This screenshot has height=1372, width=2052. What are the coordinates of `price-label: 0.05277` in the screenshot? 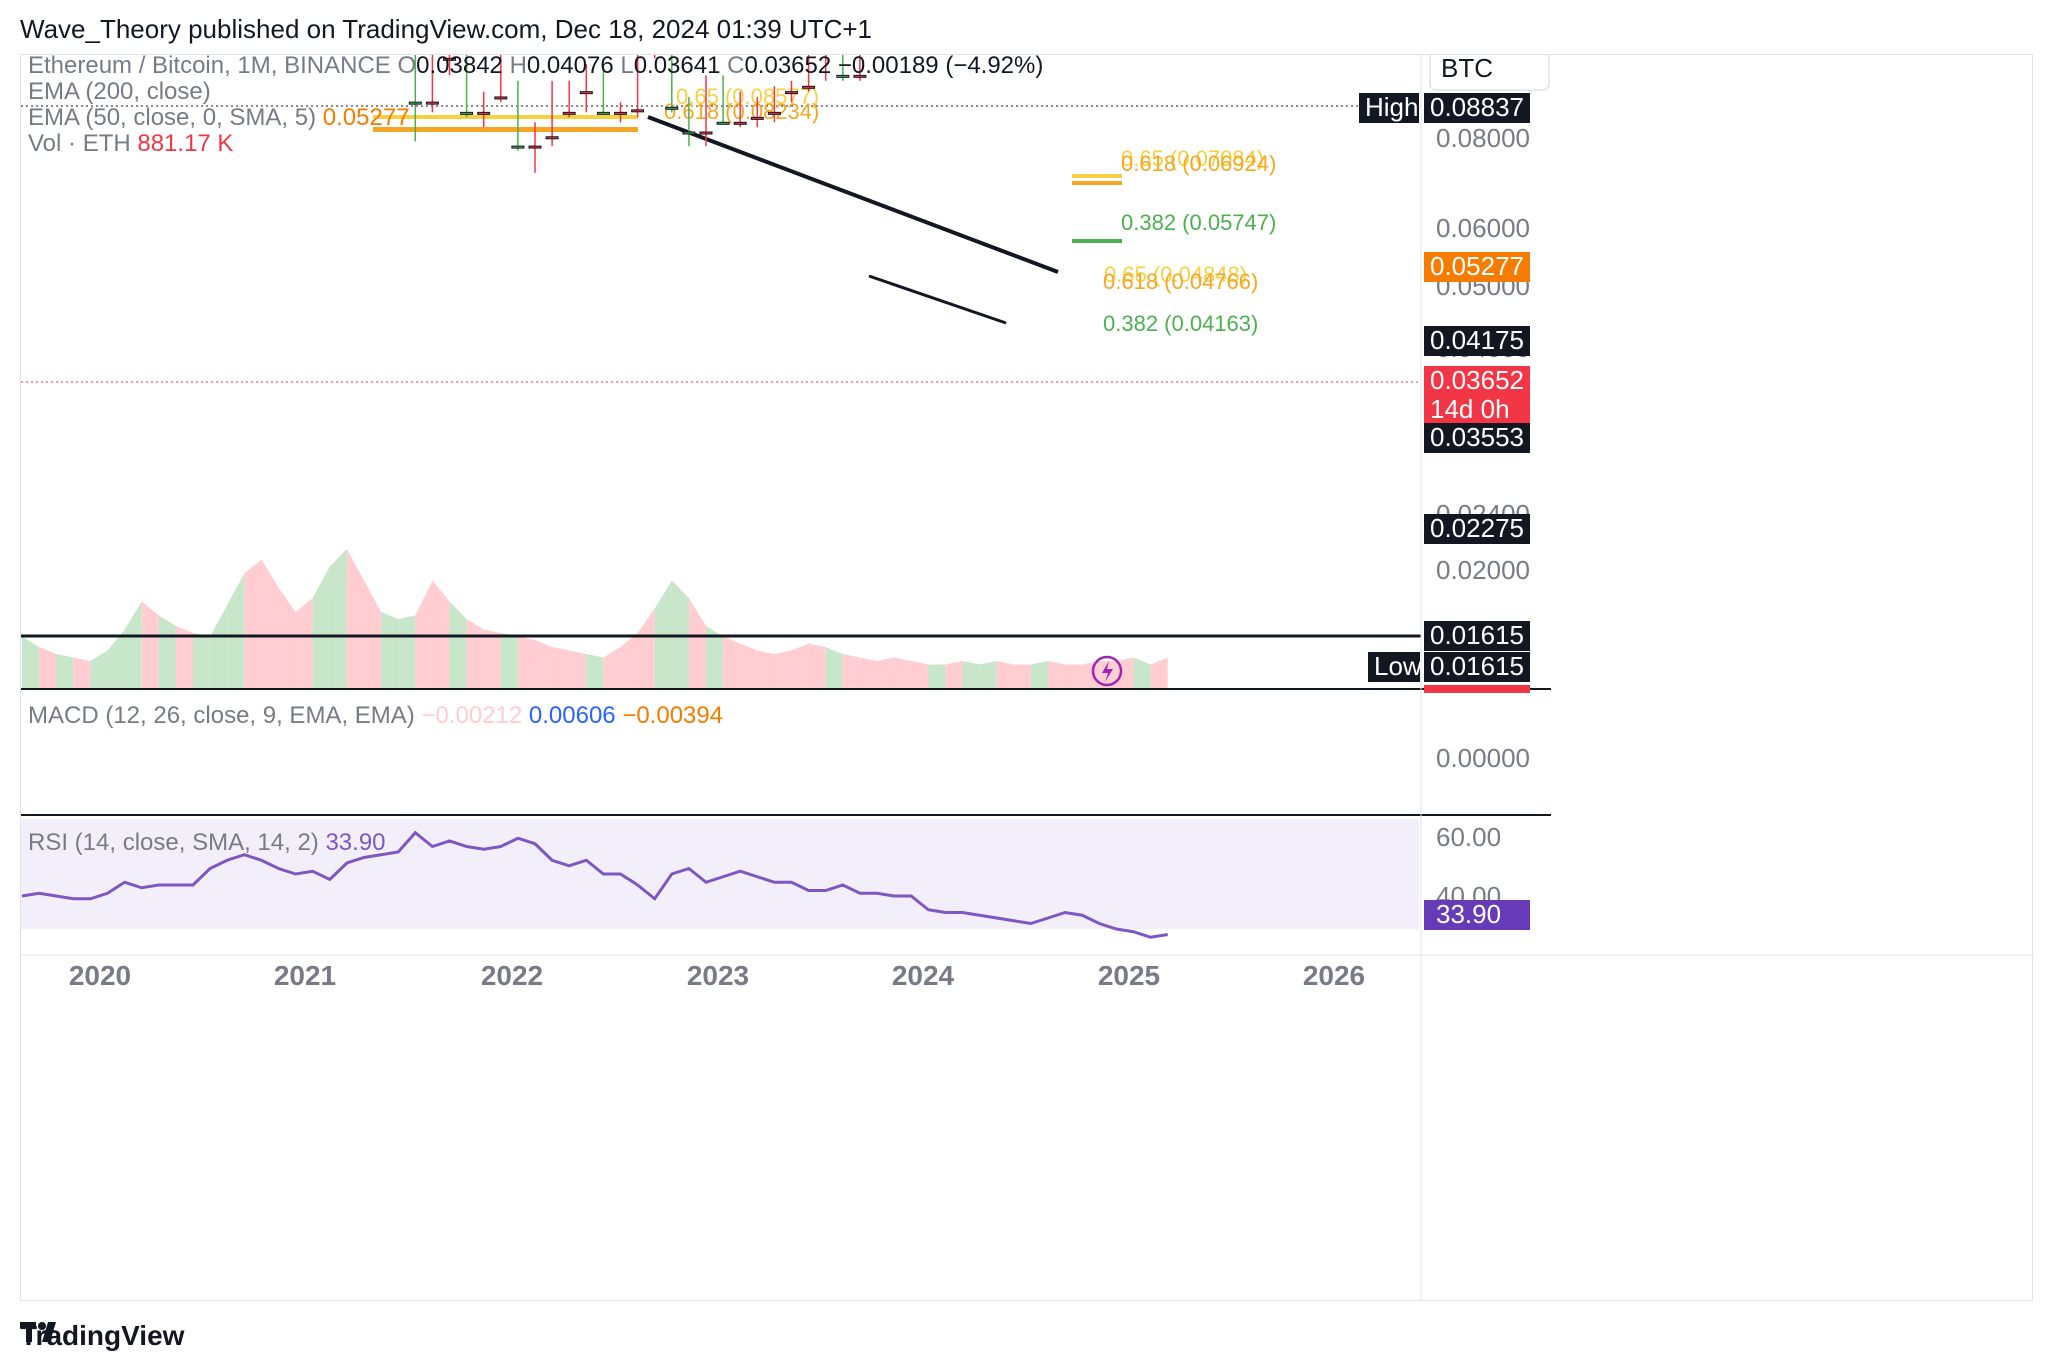 It's located at (1477, 266).